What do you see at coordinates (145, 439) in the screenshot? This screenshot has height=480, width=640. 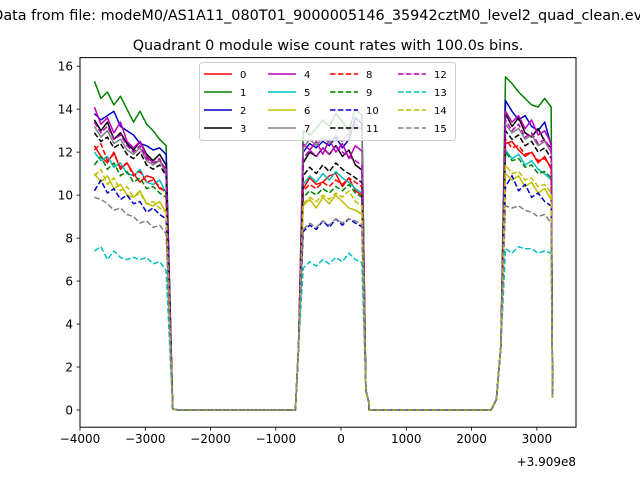 I see `x-tick-label: −3000` at bounding box center [145, 439].